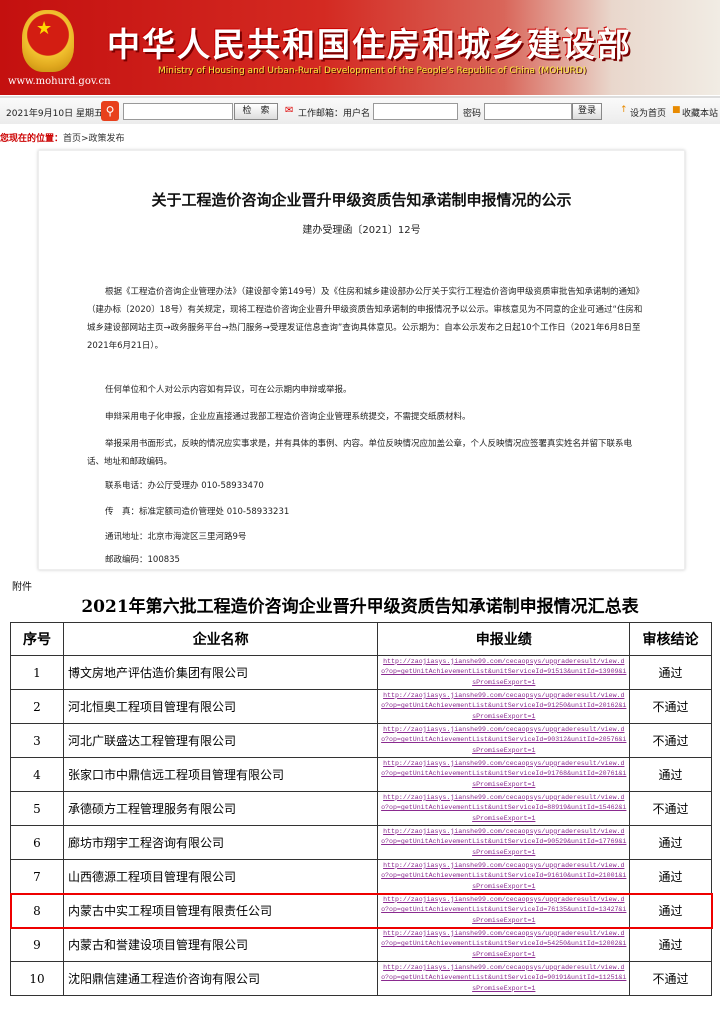 The height and width of the screenshot is (1010, 720). I want to click on bookmark-icon: ■, so click(676, 110).